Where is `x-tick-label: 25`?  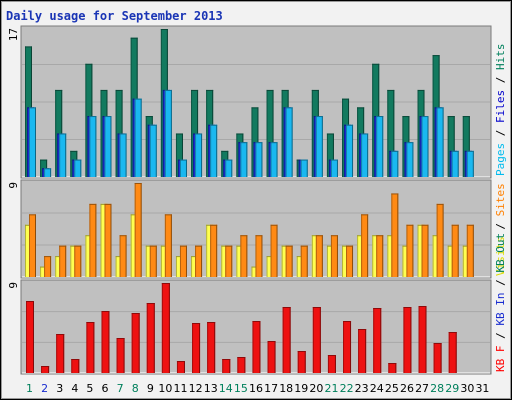 x-tick-label: 25 is located at coordinates (392, 388).